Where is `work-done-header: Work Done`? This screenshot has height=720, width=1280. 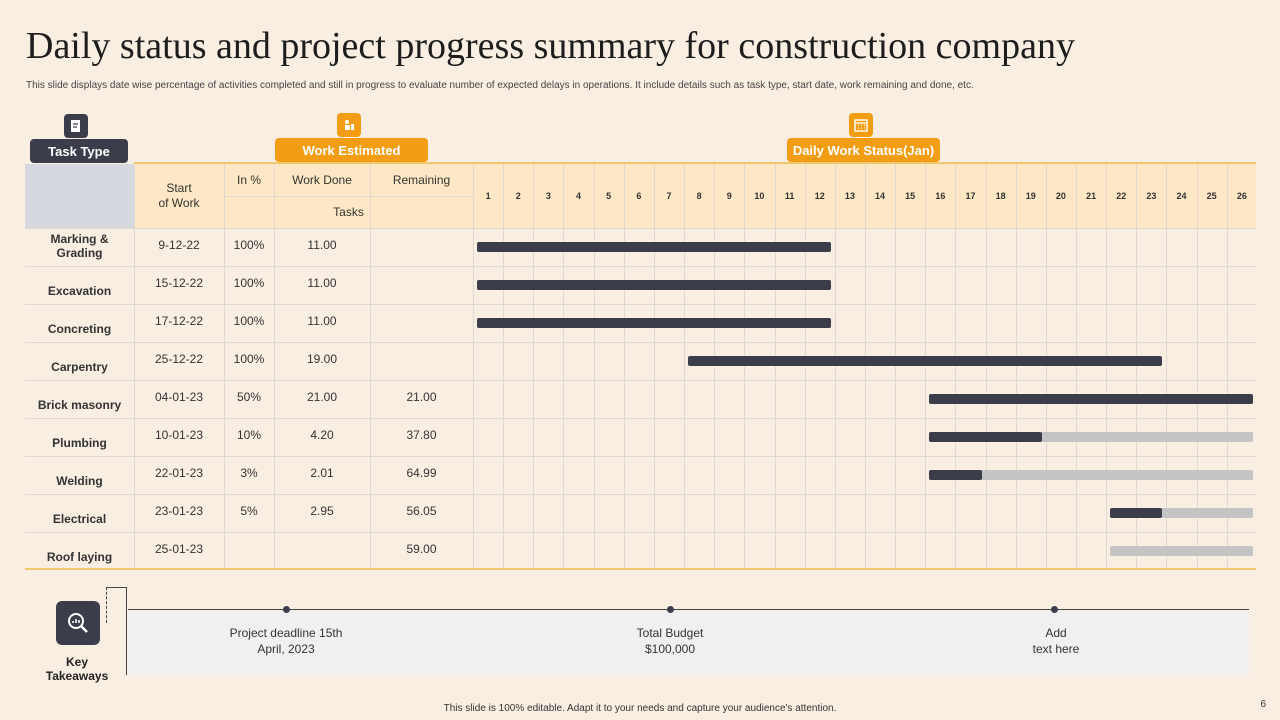
work-done-header: Work Done is located at coordinates (322, 180).